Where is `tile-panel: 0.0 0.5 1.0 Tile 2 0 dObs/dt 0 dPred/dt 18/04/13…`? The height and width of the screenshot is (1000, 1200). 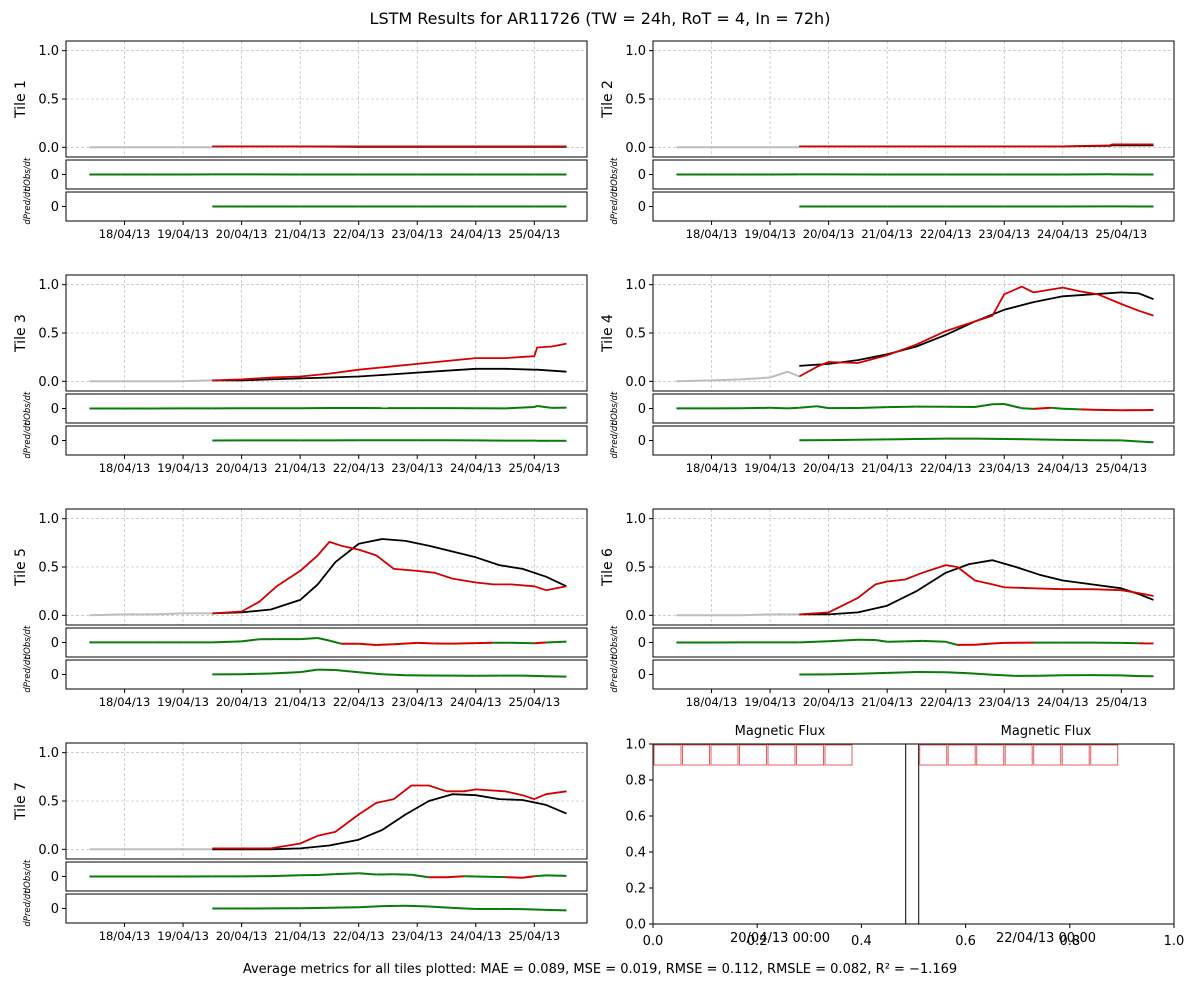
tile-panel: 0.0 0.5 1.0 Tile 2 0 dObs/dt 0 dPred/dt 18/04/13… is located at coordinates (887, 140).